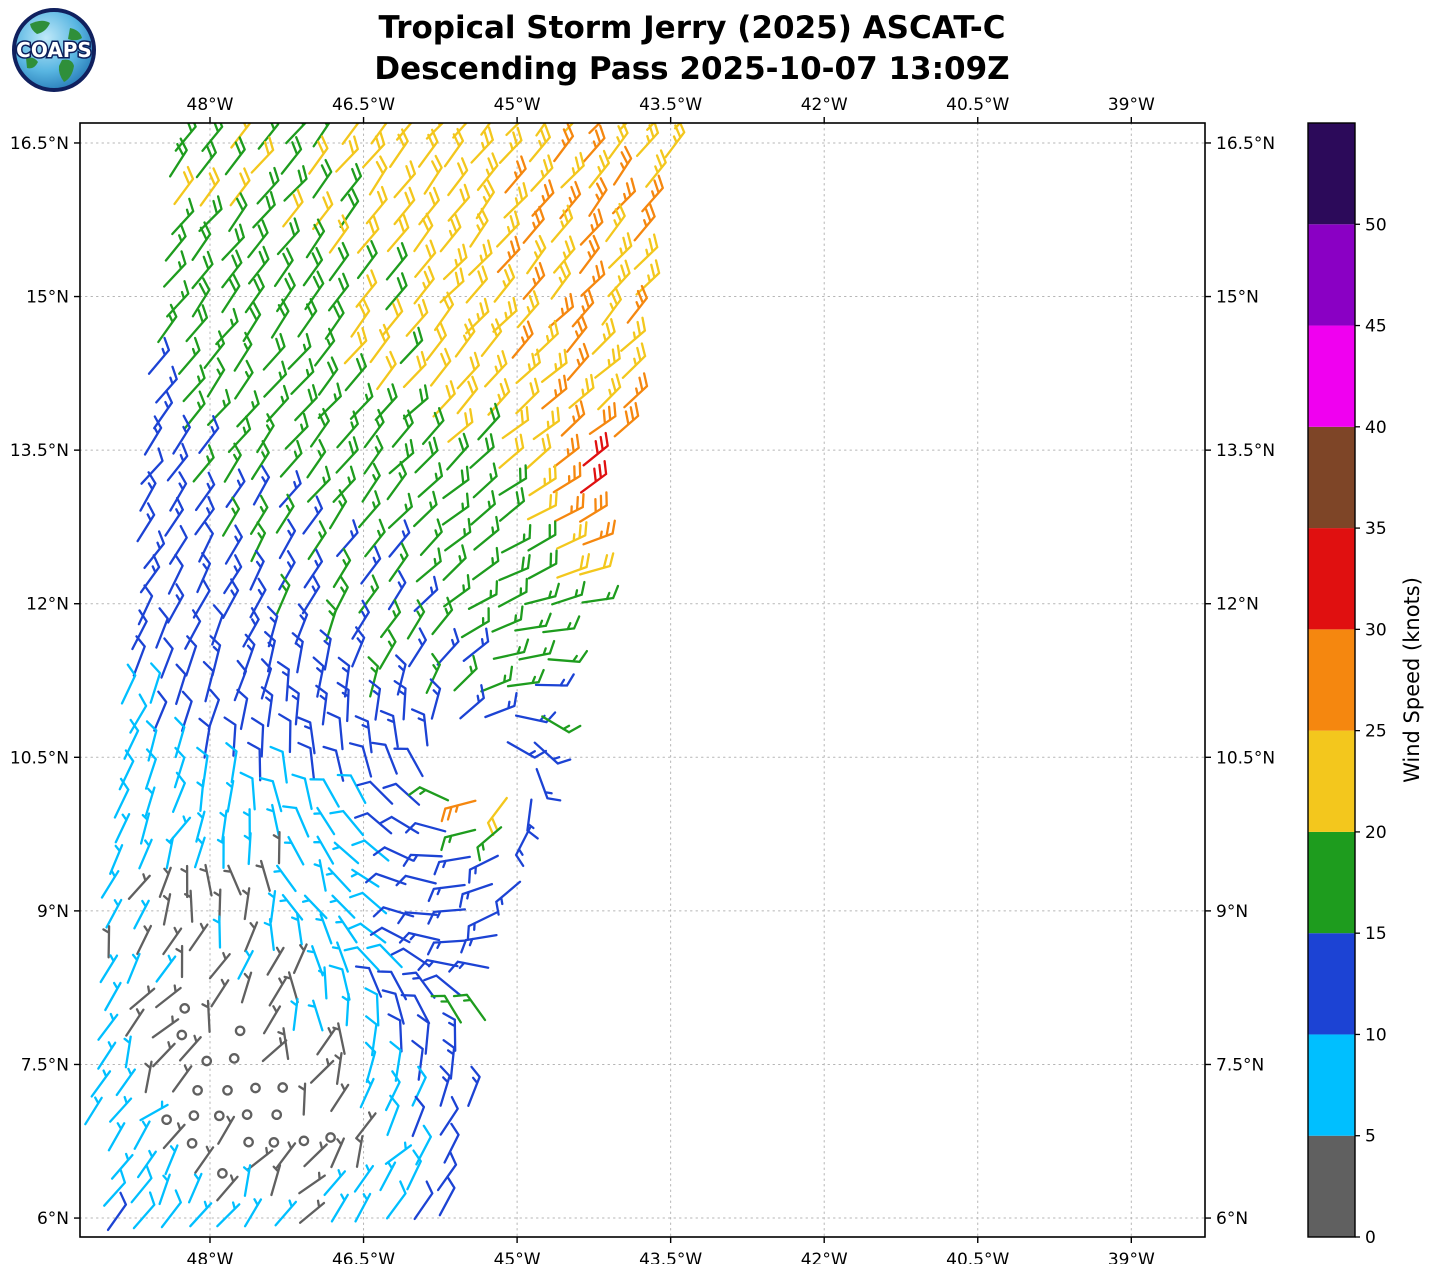 The image size is (1446, 1264). Describe the element at coordinates (210, 1257) in the screenshot. I see `x-tick-label-bottom: 48°W` at that location.